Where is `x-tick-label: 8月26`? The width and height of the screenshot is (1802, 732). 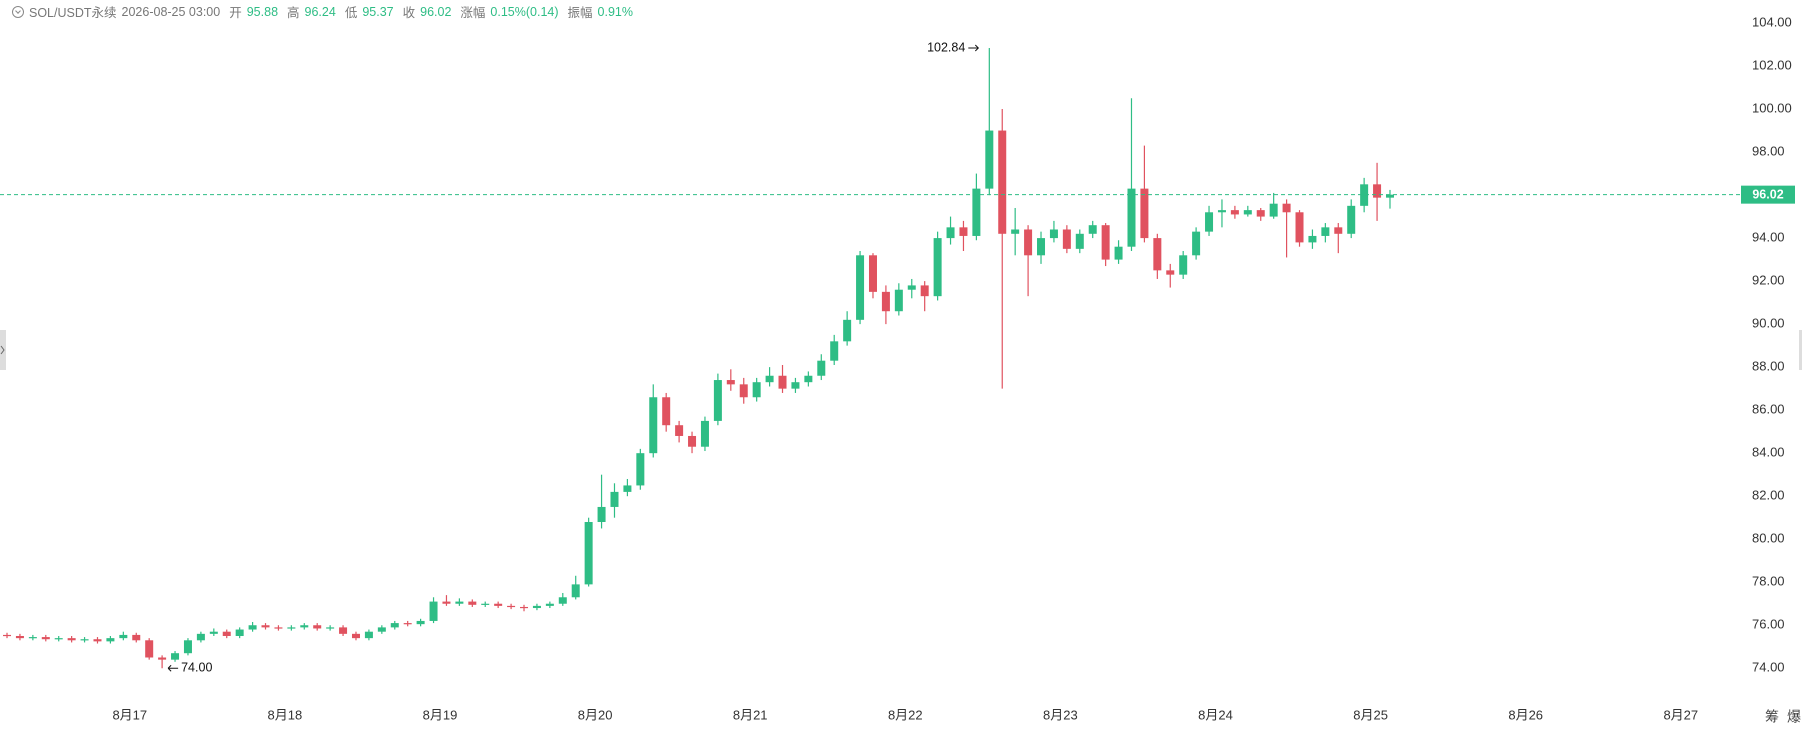 x-tick-label: 8月26 is located at coordinates (1525, 714).